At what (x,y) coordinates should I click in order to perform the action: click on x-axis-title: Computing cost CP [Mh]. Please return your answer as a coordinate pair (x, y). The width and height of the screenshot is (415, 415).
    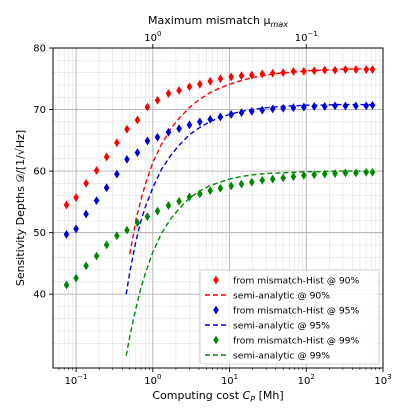
    Looking at the image, I should click on (217, 397).